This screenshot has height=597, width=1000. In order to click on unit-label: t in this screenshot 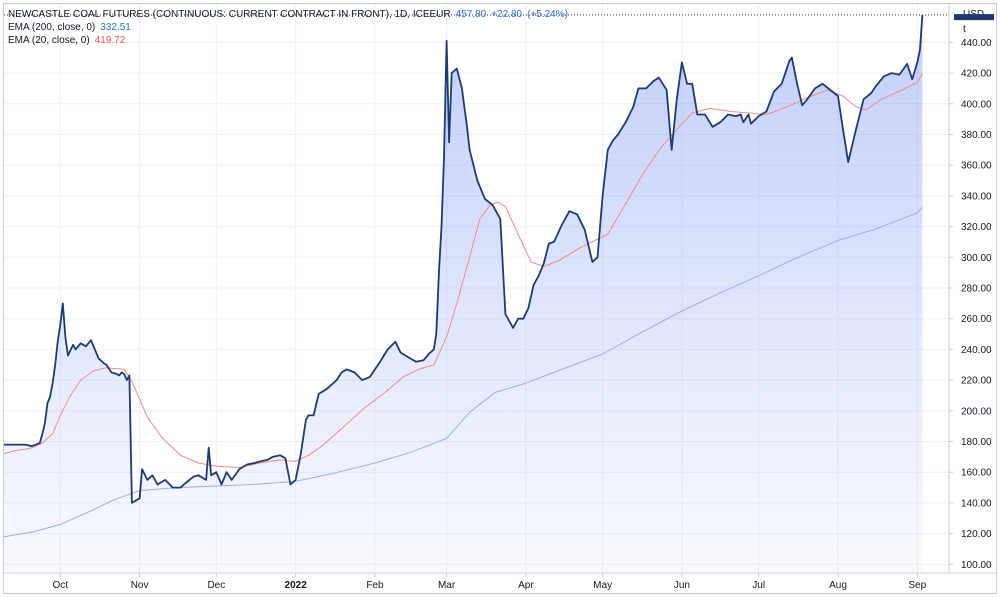, I will do `click(964, 29)`.